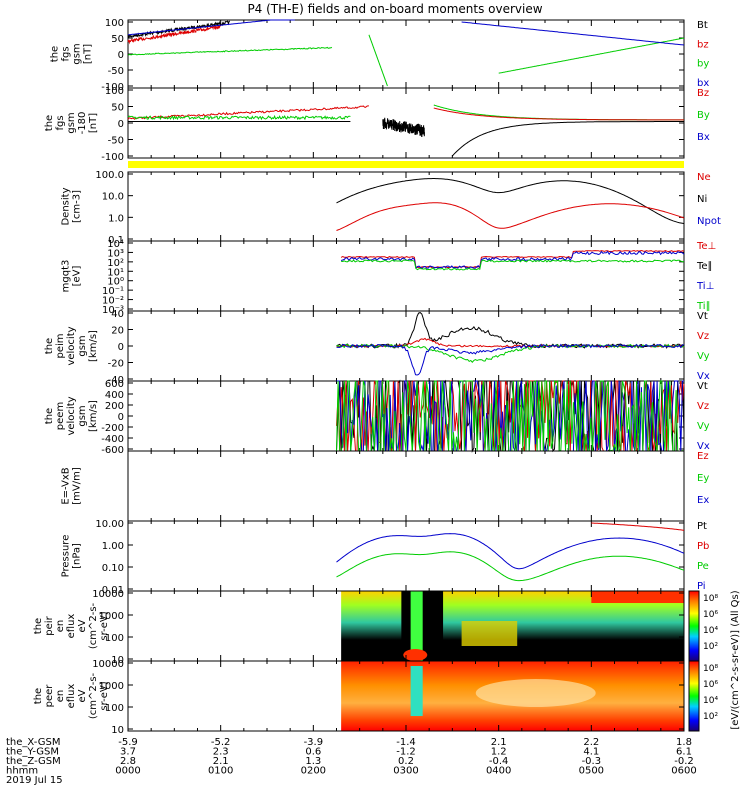 The height and width of the screenshot is (800, 750). Describe the element at coordinates (706, 246) in the screenshot. I see `legend-Te⊥: Te⊥` at that location.